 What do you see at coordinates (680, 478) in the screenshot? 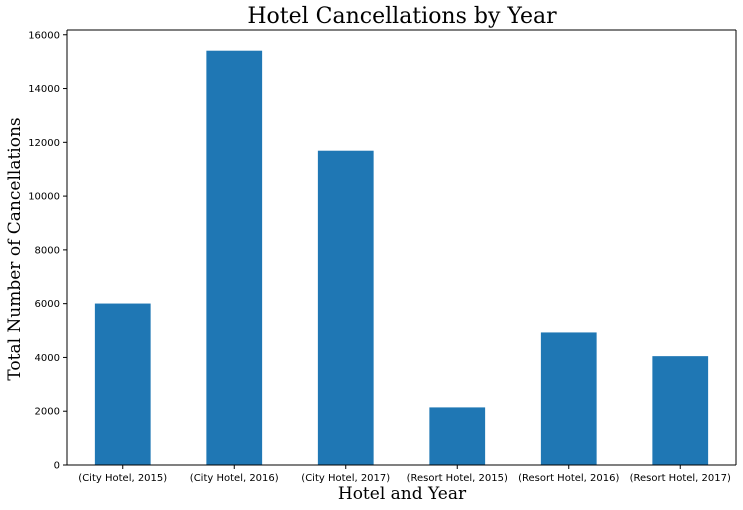
I see `x-tick-label: (Resort Hotel, 2017)` at bounding box center [680, 478].